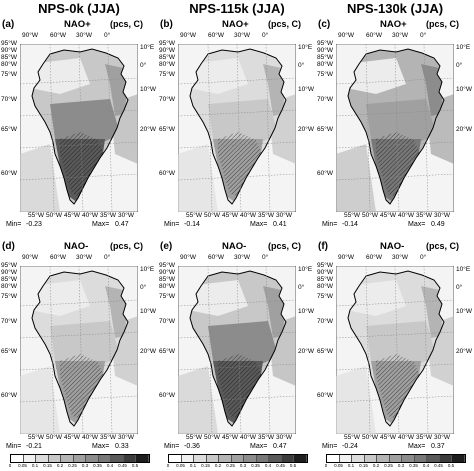 The image size is (474, 471). Describe the element at coordinates (306, 89) in the screenshot. I see `longitude-label-right: 10°W` at that location.